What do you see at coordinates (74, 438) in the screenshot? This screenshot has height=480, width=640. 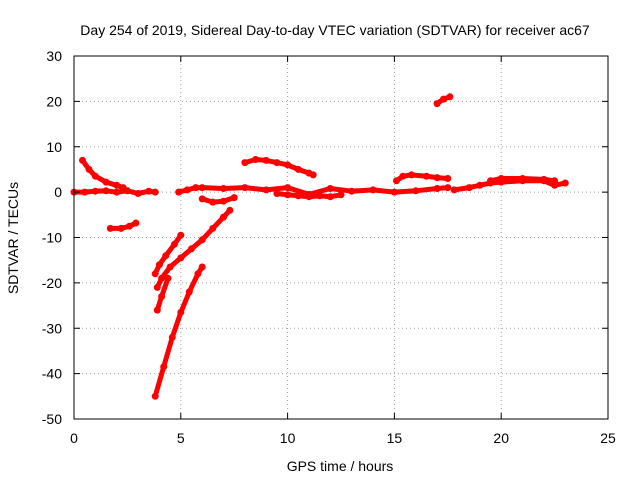 I see `x-tick-label: 0` at bounding box center [74, 438].